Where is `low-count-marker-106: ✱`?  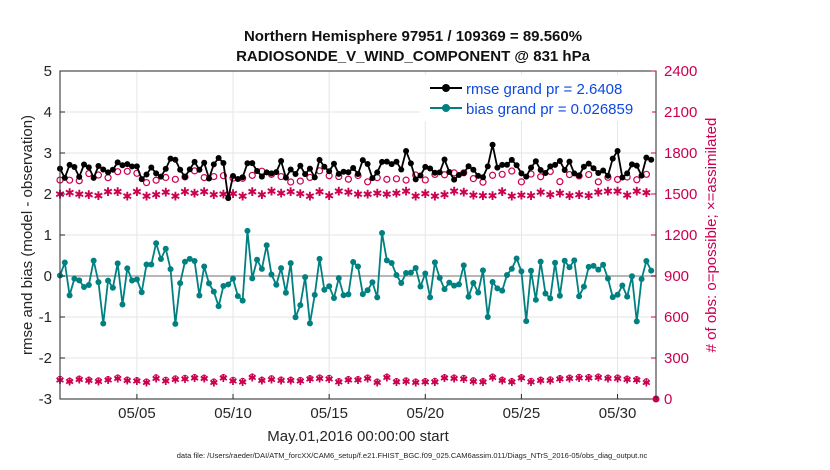
low-count-marker-106: ✱ is located at coordinates (569, 379).